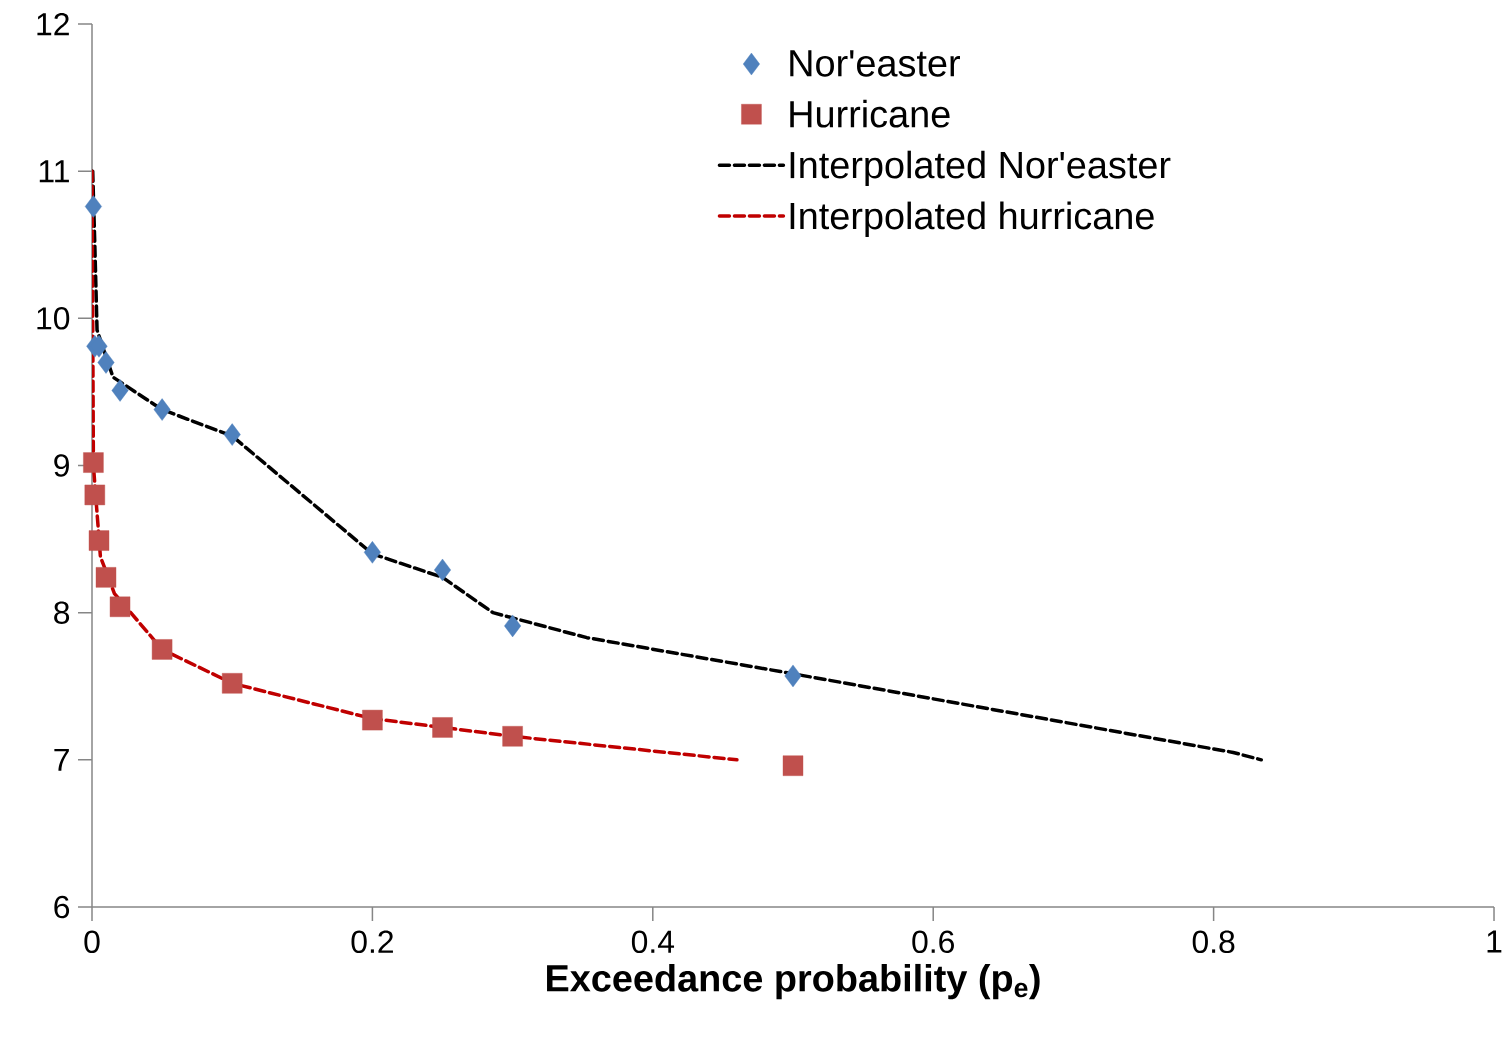  What do you see at coordinates (875, 63) in the screenshot?
I see `legend-label: Nor'easter` at bounding box center [875, 63].